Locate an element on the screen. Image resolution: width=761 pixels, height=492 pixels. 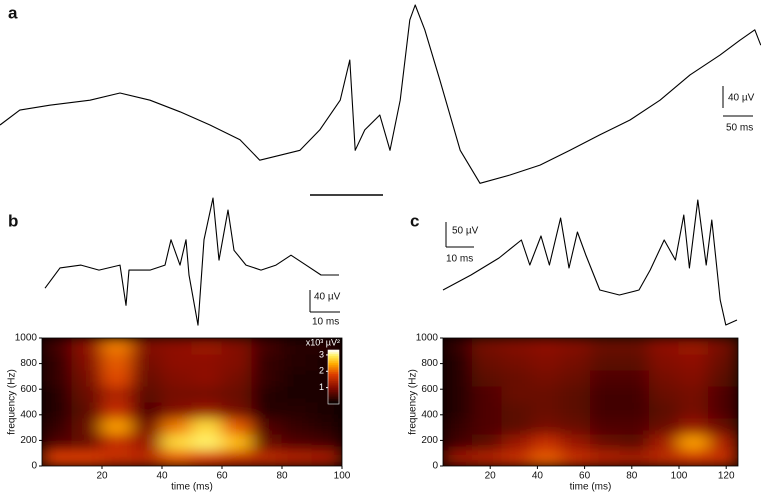
x-tick-label: 100 is located at coordinates (679, 476).